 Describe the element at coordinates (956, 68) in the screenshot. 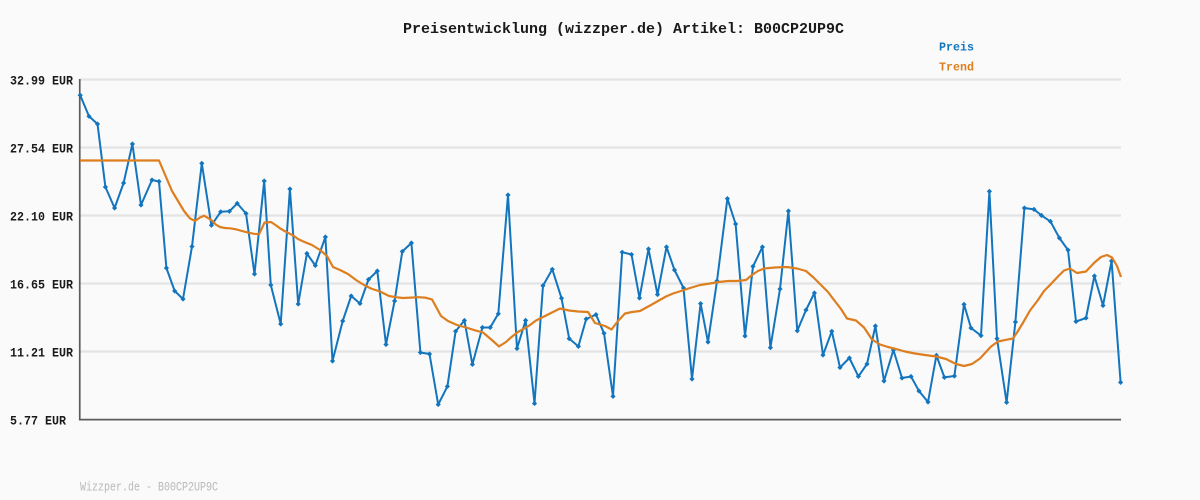

I see `svg-text: Trend` at that location.